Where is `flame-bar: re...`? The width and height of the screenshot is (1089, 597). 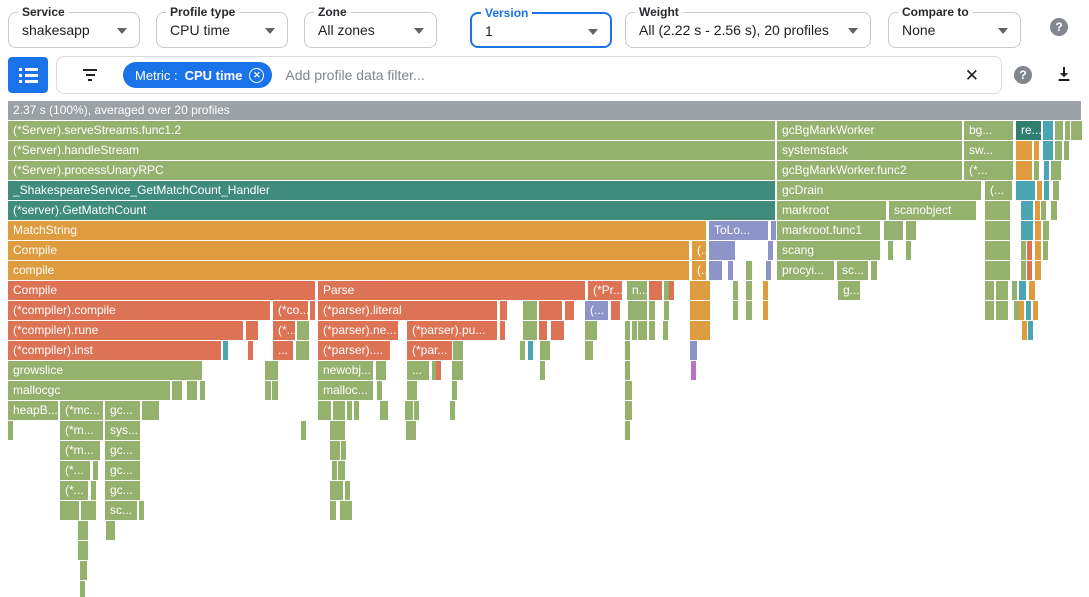 flame-bar: re... is located at coordinates (1028, 130).